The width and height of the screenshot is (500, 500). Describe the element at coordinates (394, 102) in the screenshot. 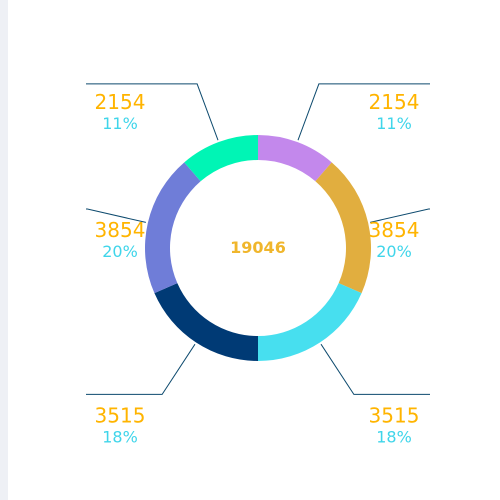

I see `slice-value-label-1: 2154` at that location.